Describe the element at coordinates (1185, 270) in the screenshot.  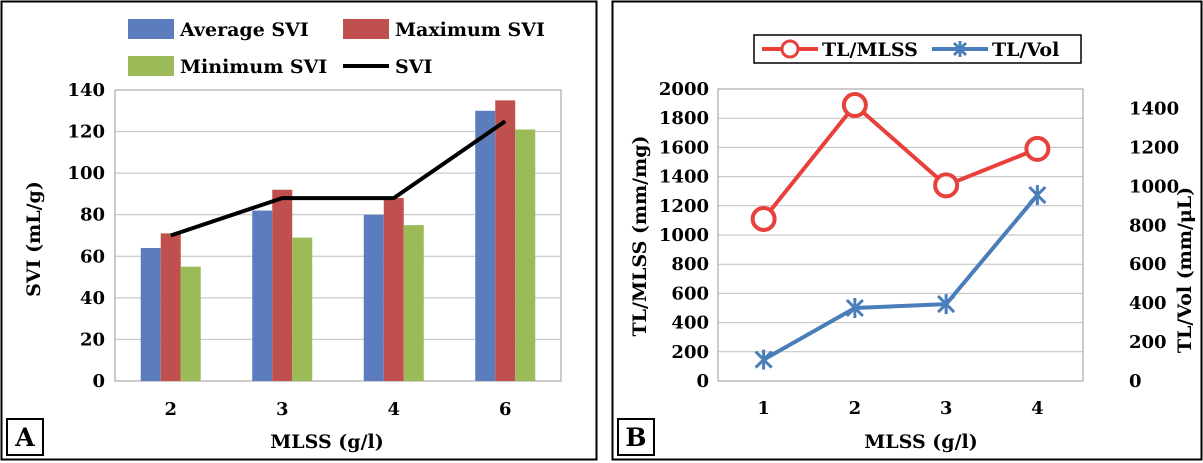
I see `chart-b-y-label-right: TL/Vol (mm/μL)` at that location.